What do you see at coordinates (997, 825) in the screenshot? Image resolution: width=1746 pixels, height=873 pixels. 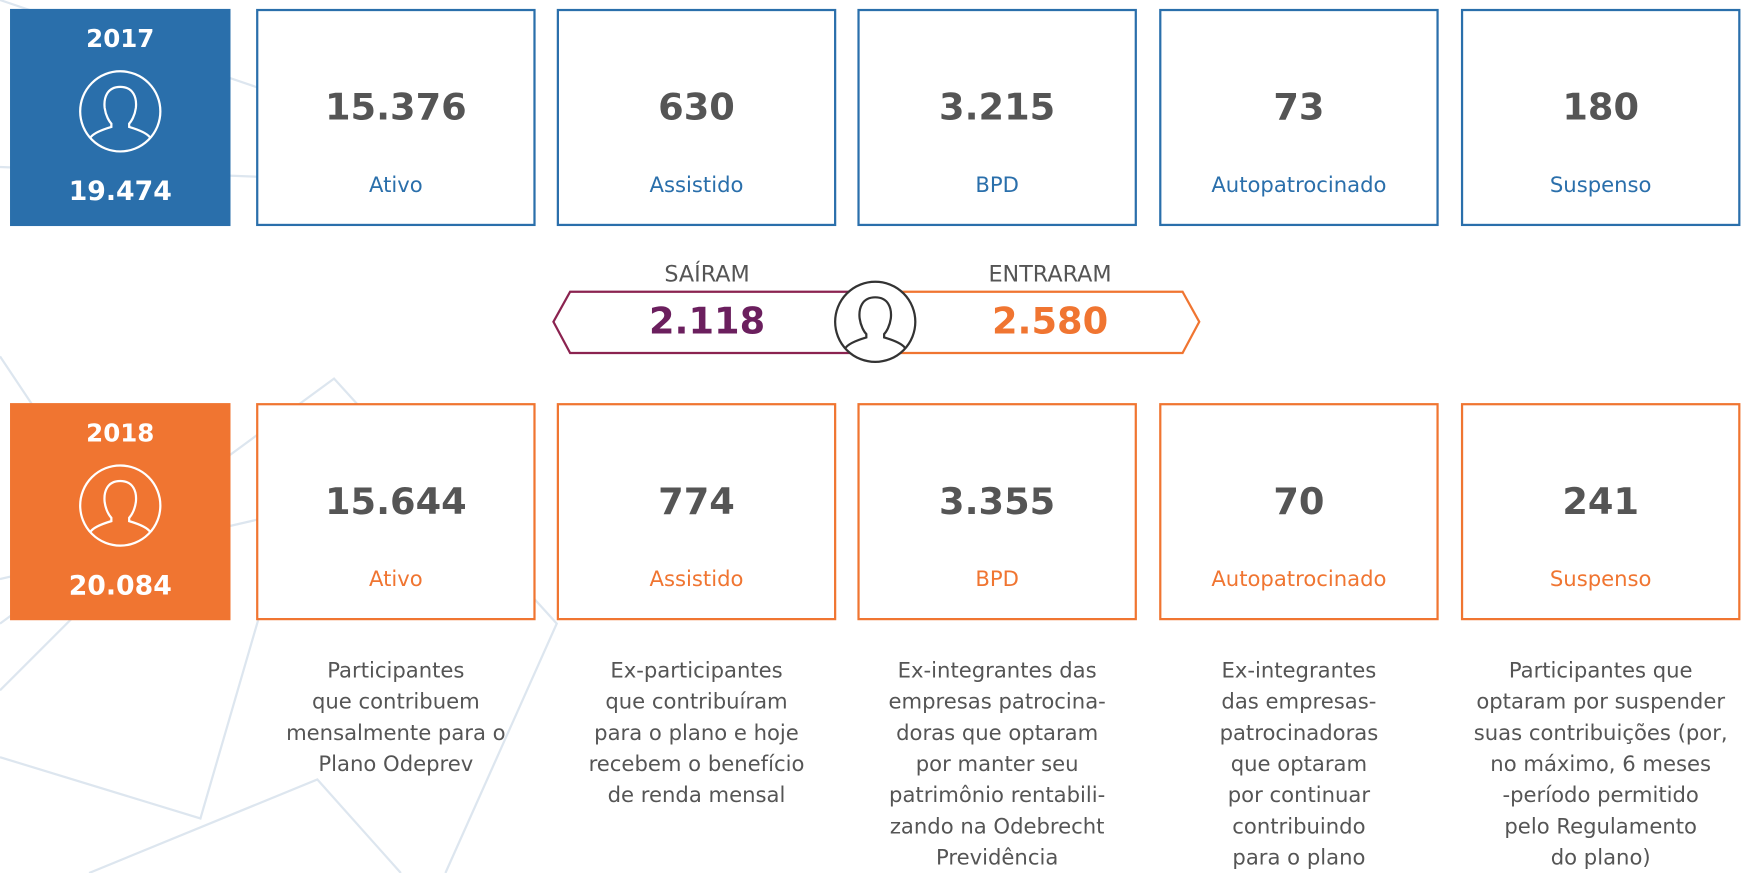 I see `description-line: zando na Odebrecht` at bounding box center [997, 825].